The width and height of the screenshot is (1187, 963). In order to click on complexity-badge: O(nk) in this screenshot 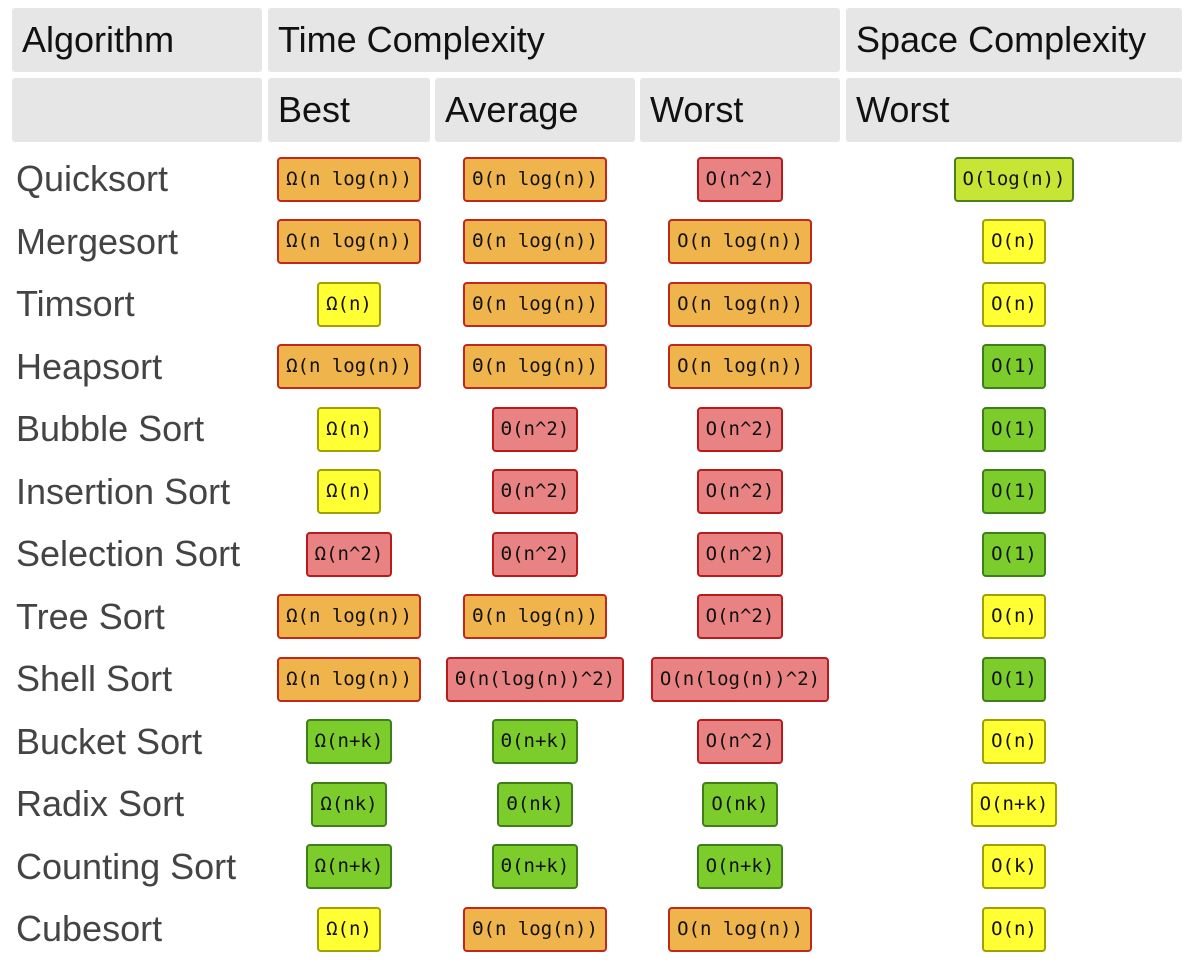, I will do `click(740, 804)`.